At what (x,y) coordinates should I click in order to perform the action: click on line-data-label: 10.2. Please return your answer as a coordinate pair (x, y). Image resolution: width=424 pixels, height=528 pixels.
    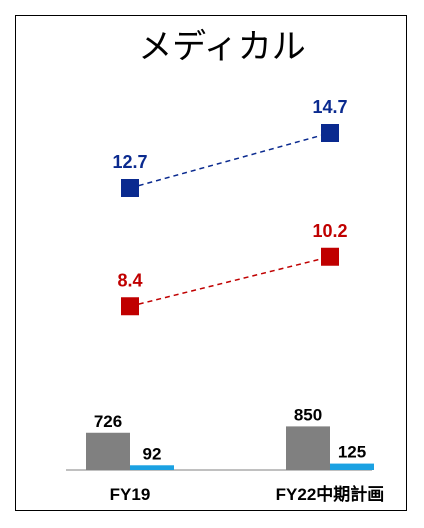
    Looking at the image, I should click on (329, 231).